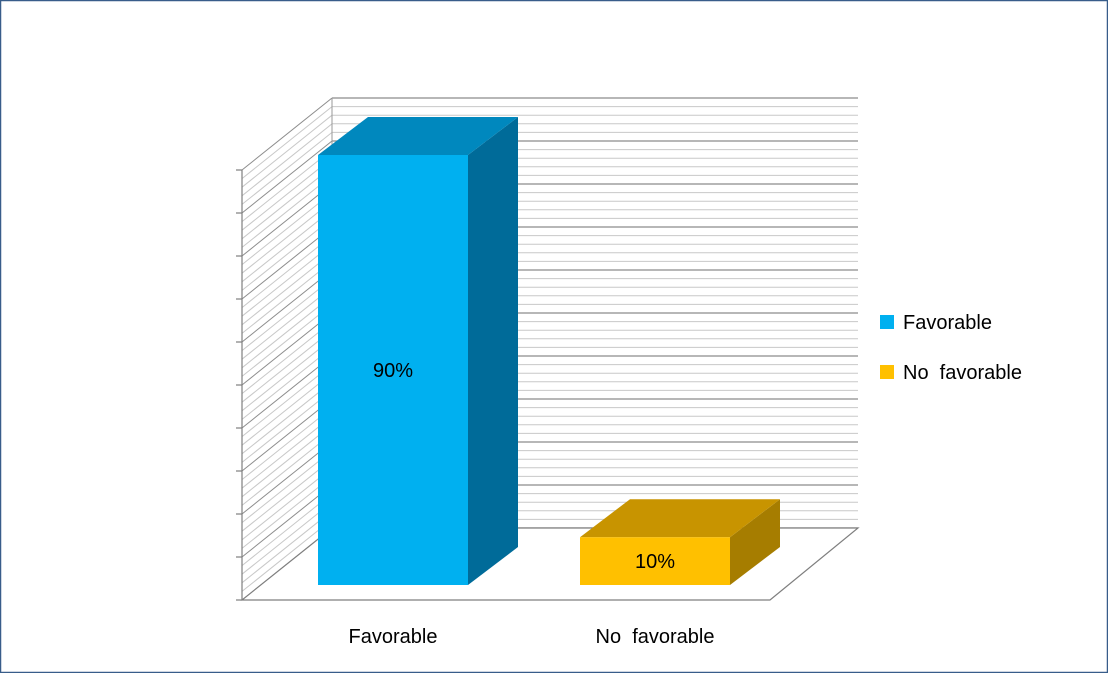  I want to click on bar-favorable, so click(393, 370).